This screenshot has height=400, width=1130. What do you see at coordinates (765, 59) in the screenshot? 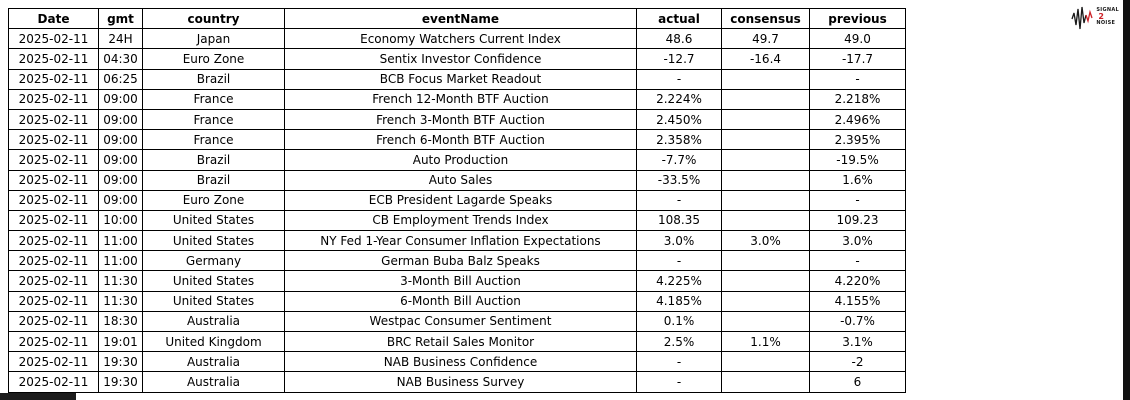
I see `table-cell: -16.4` at bounding box center [765, 59].